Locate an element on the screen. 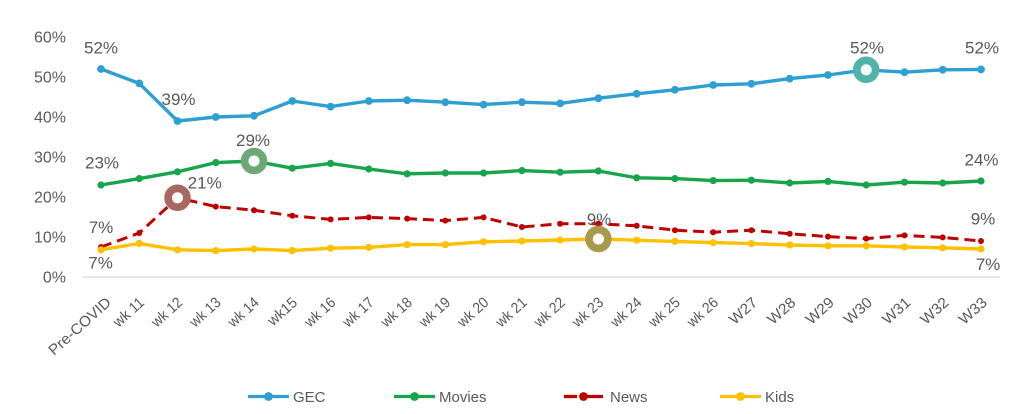 Image resolution: width=1024 pixels, height=414 pixels. svg-text: 30% is located at coordinates (50, 158).